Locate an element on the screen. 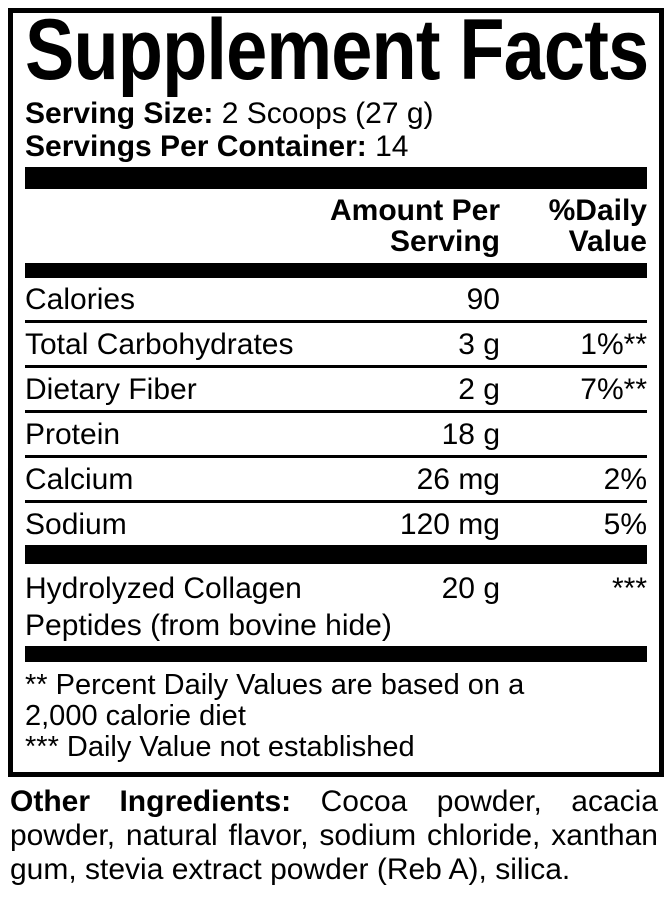 This screenshot has width=672, height=921. serving-size-label: Serving Size: is located at coordinates (119, 113).